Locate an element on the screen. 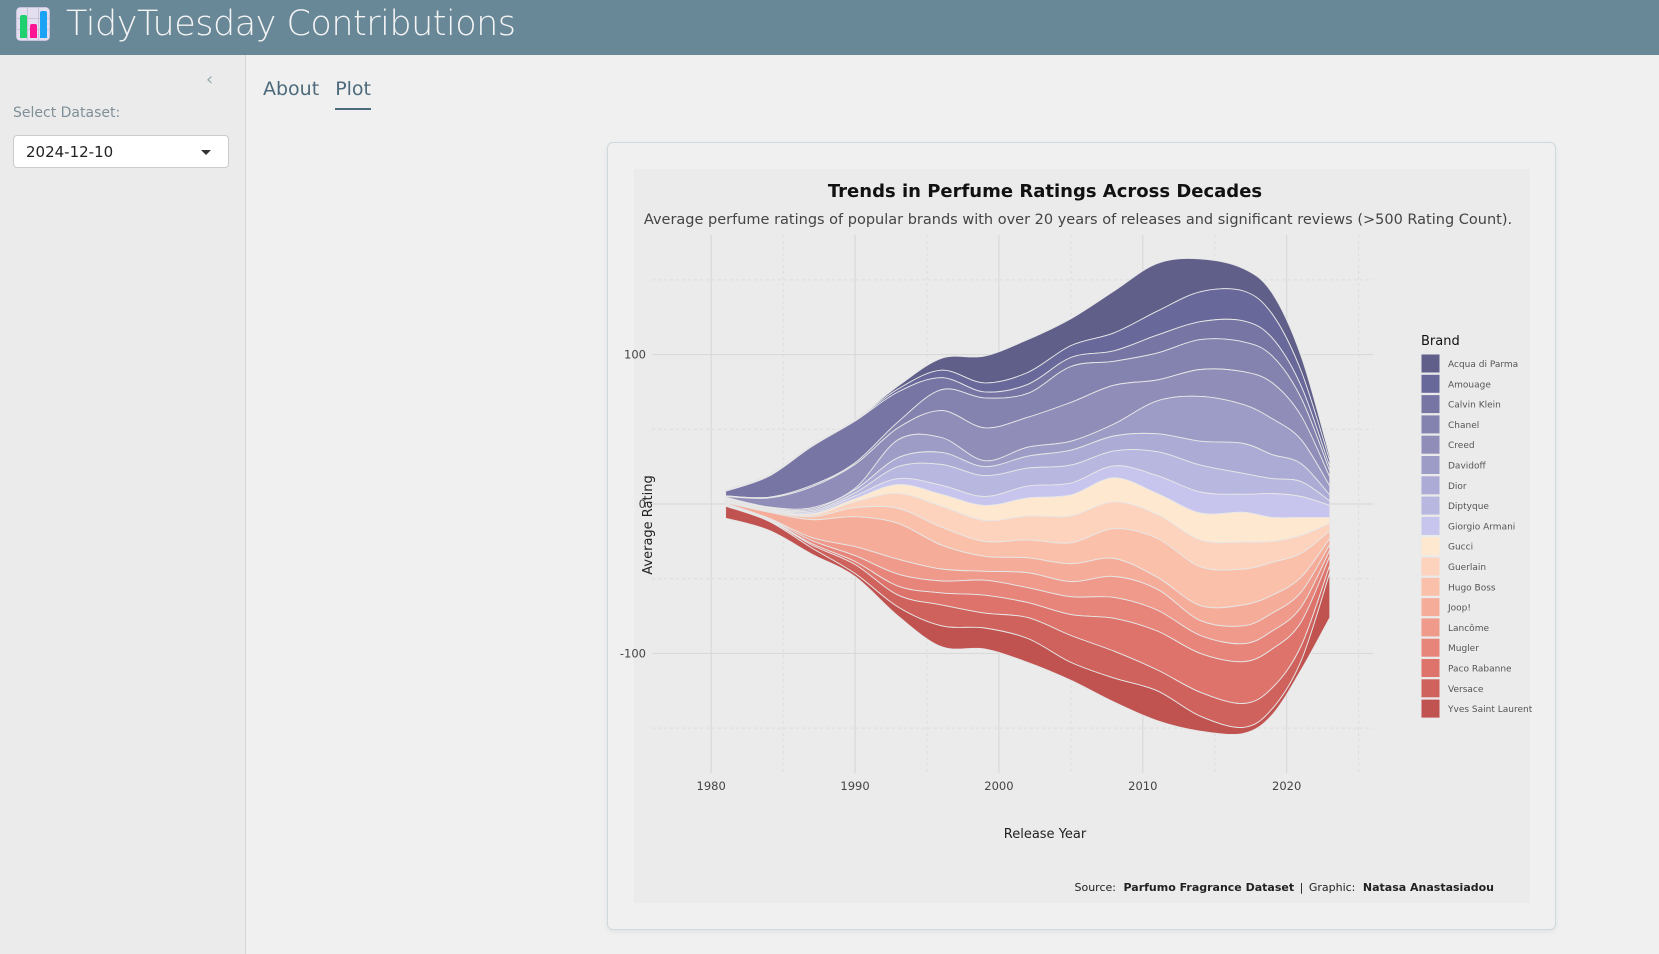  y-tick-label: 0 is located at coordinates (642, 504).